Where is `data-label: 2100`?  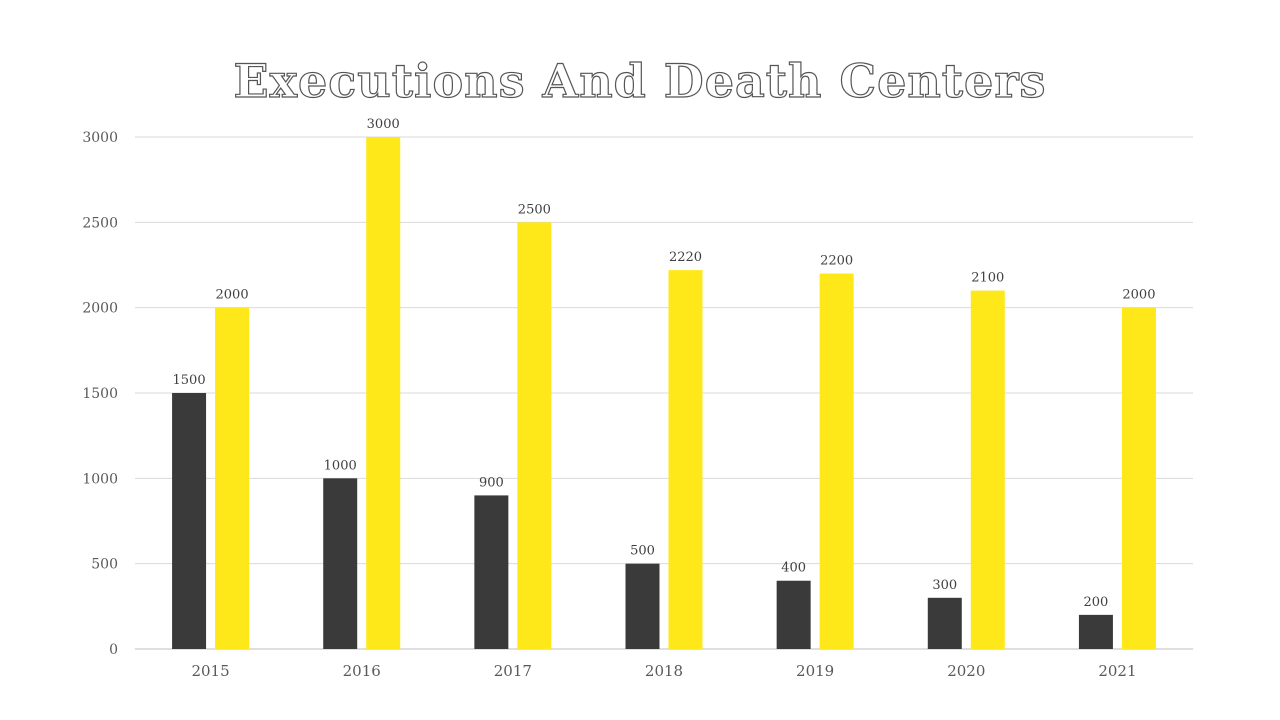
data-label: 2100 is located at coordinates (987, 278).